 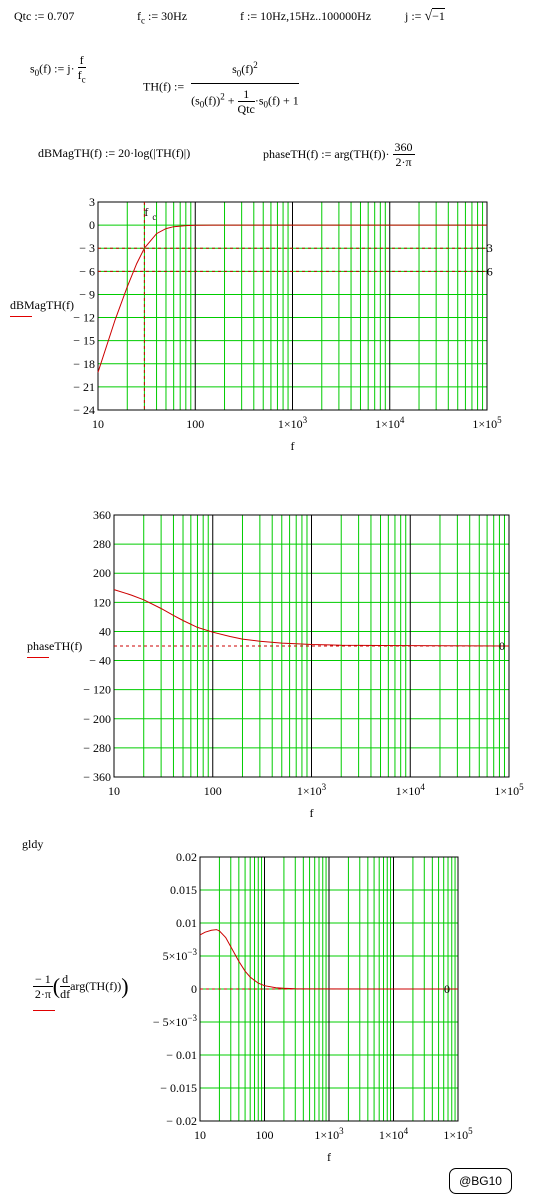 I want to click on delay-ylabel-underline, so click(x=44, y=1010).